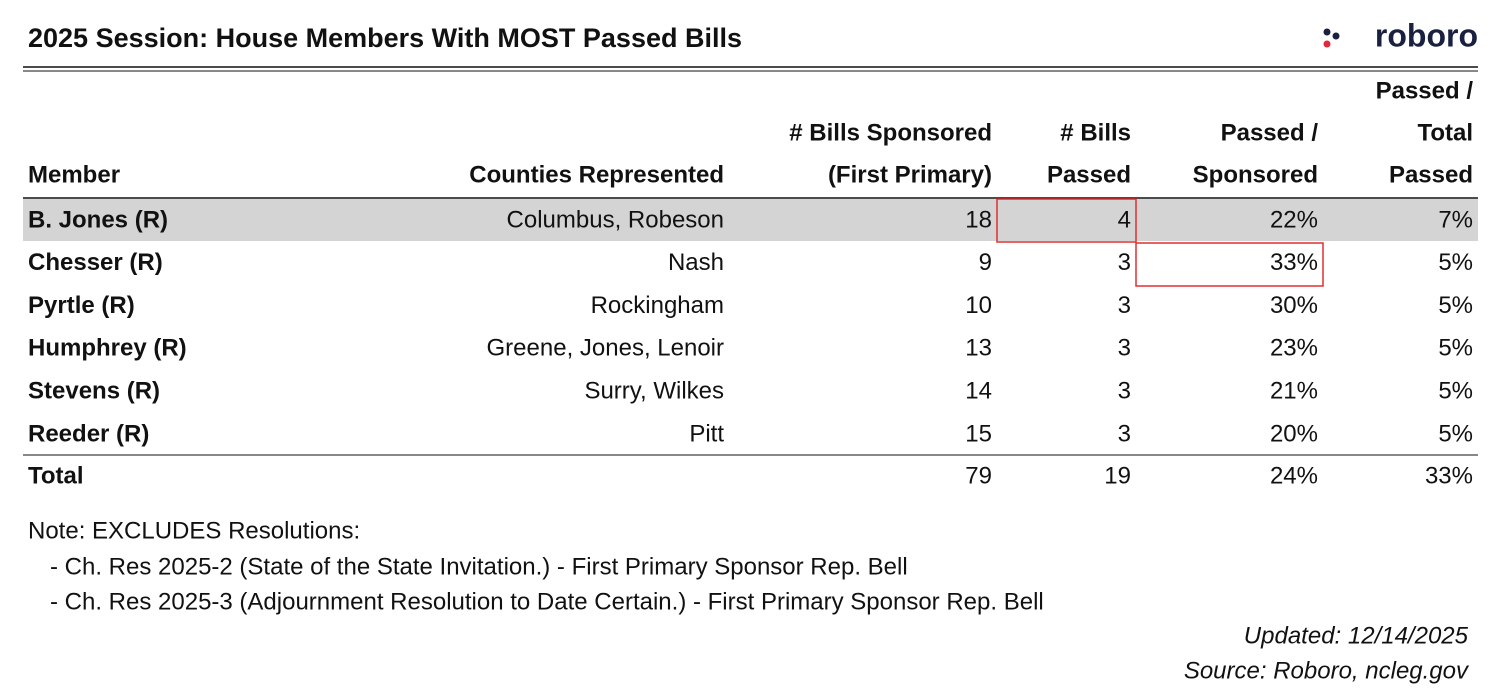 The height and width of the screenshot is (697, 1491). What do you see at coordinates (1124, 219) in the screenshot?
I see `cell: 4` at bounding box center [1124, 219].